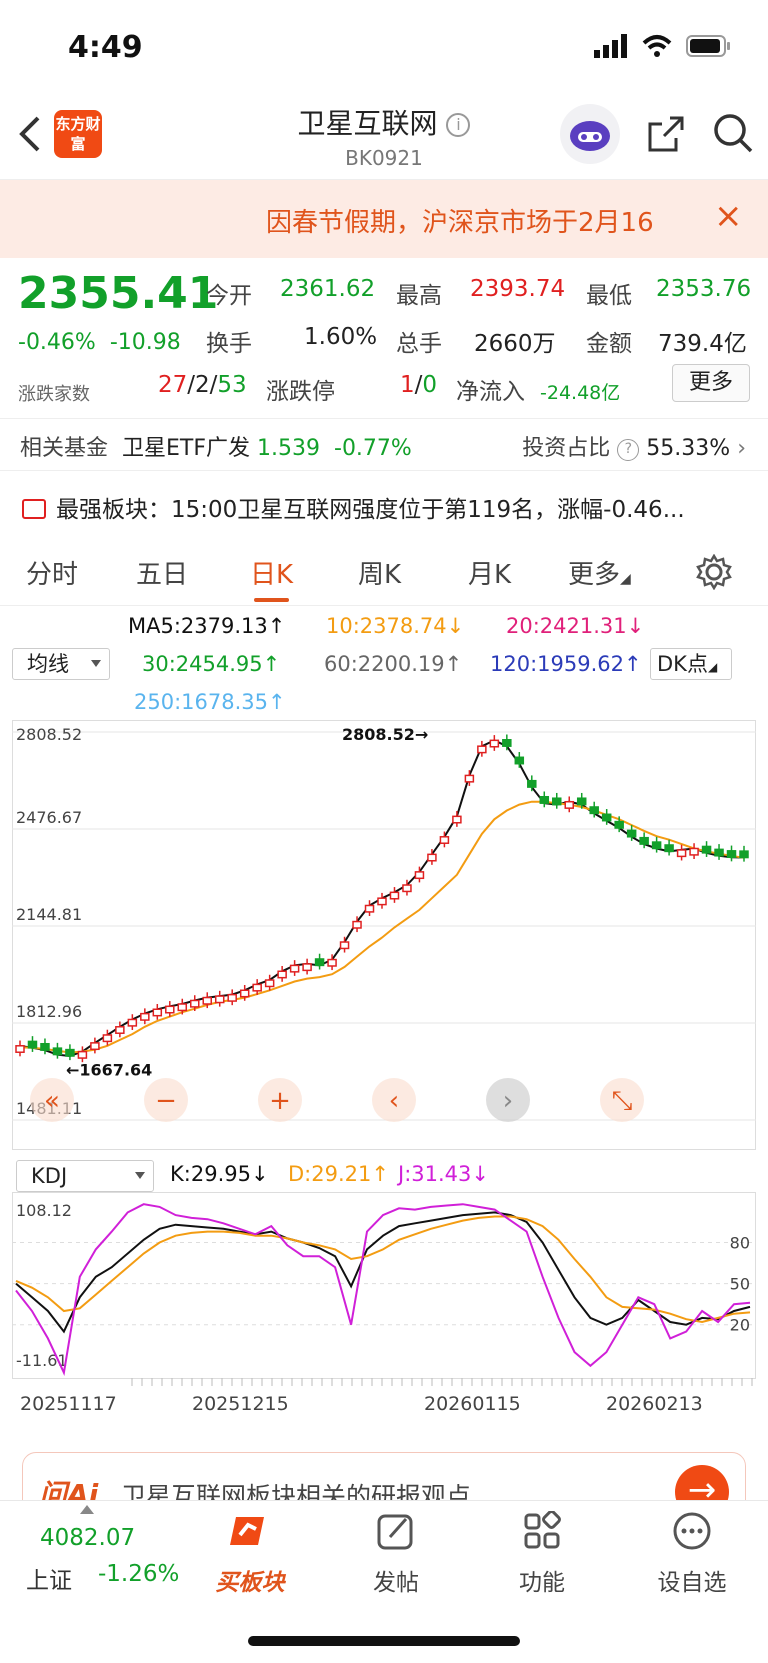 This screenshot has width=768, height=1663. Describe the element at coordinates (508, 1100) in the screenshot. I see `next-icon: ›` at that location.